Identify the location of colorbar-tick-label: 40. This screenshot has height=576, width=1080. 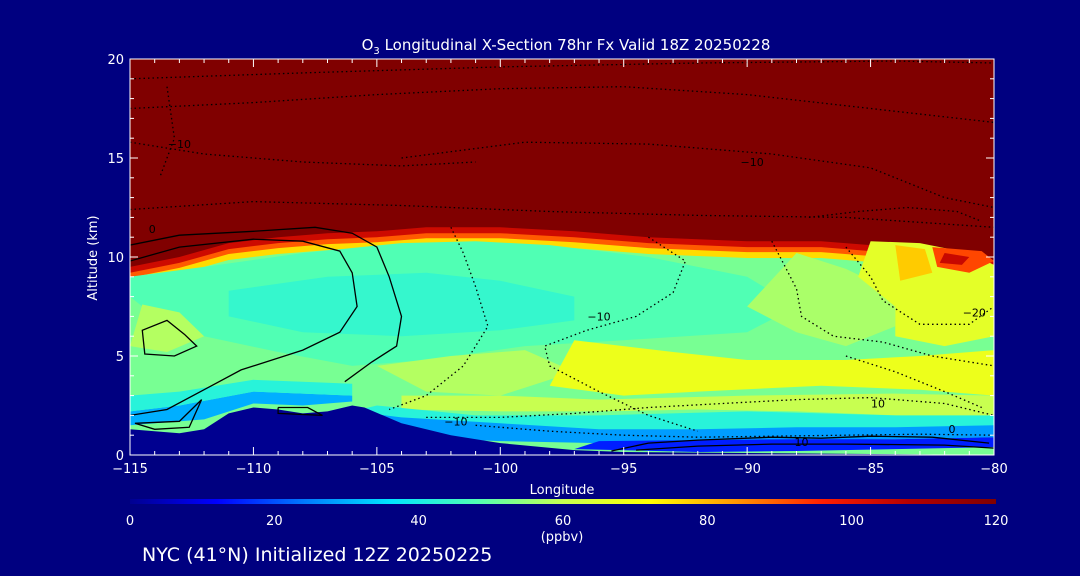
(418, 521).